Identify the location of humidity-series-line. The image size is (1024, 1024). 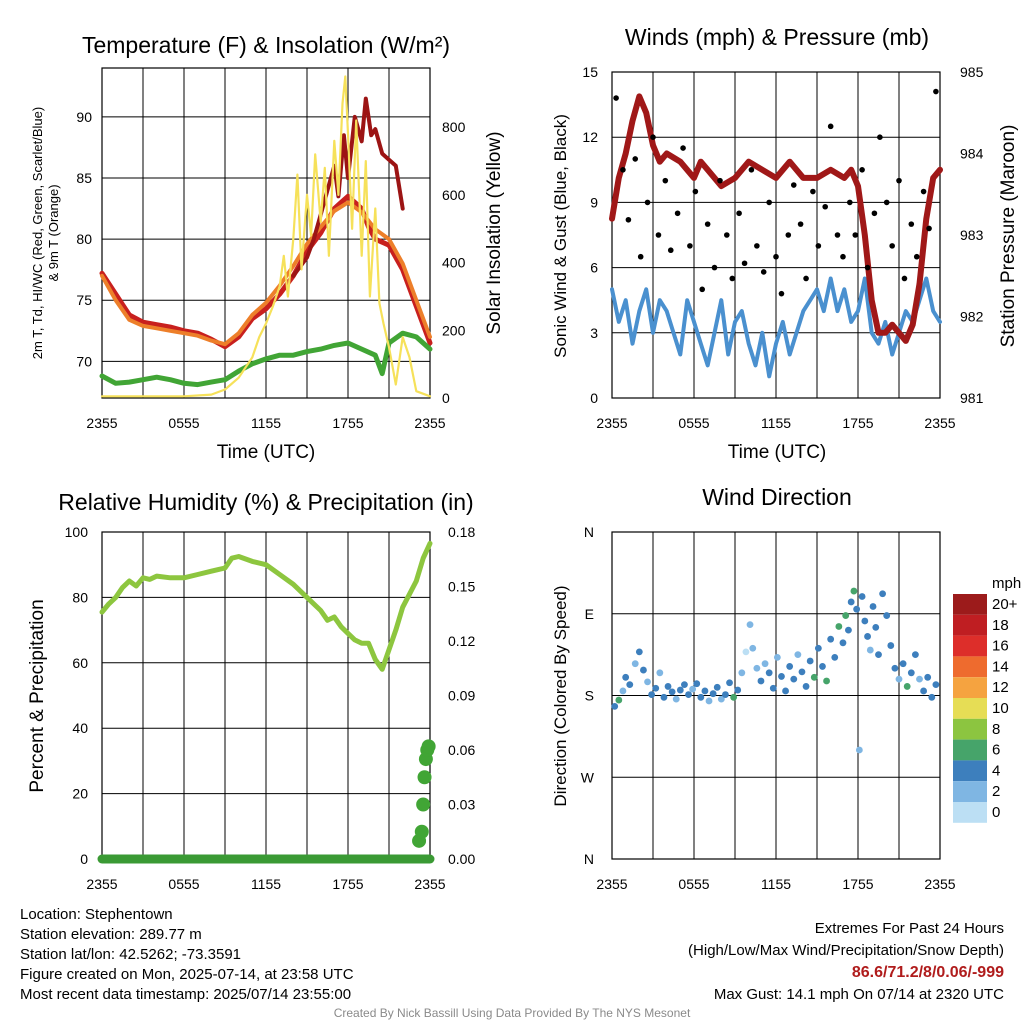
(266, 606).